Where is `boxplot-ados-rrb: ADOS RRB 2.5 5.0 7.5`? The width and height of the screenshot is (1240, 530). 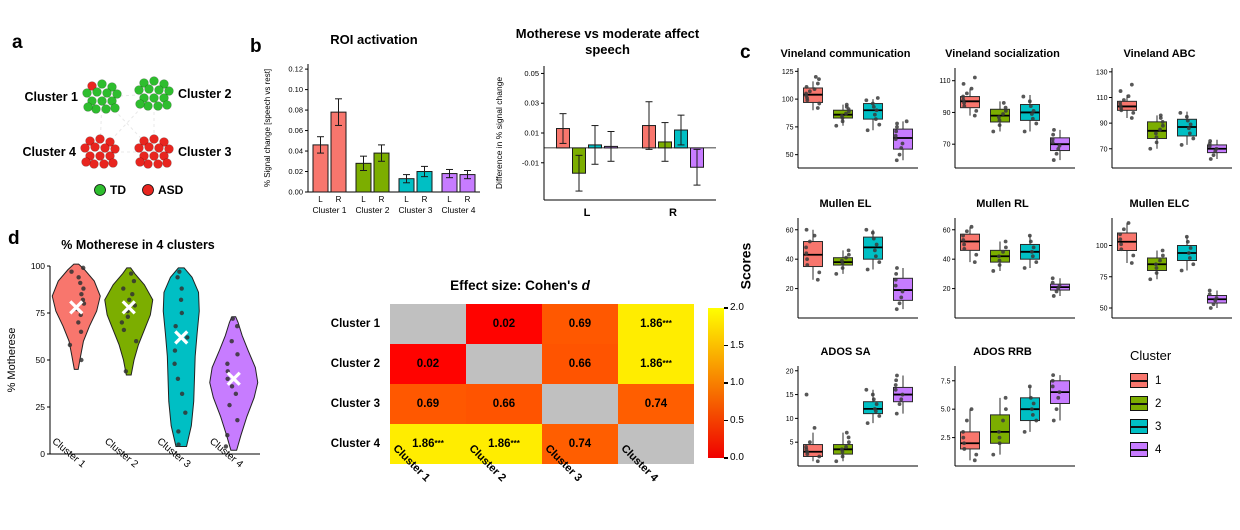 boxplot-ados-rrb: ADOS RRB 2.5 5.0 7.5 is located at coordinates (1002, 421).